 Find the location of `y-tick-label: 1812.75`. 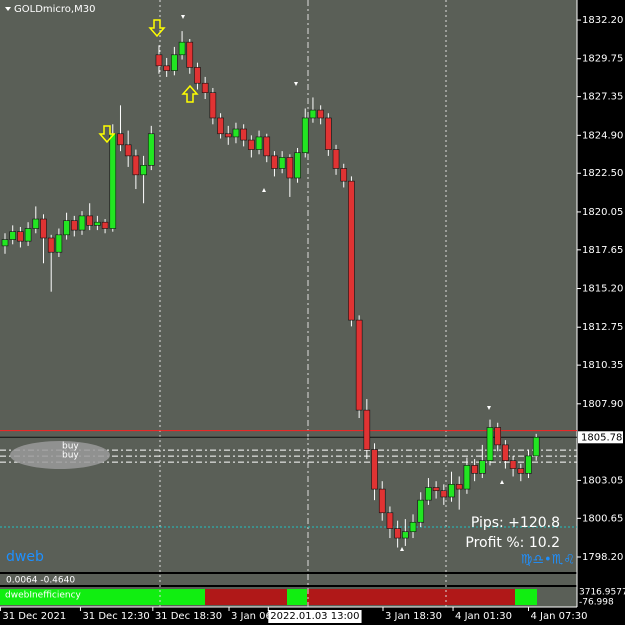

y-tick-label: 1812.75 is located at coordinates (602, 327).